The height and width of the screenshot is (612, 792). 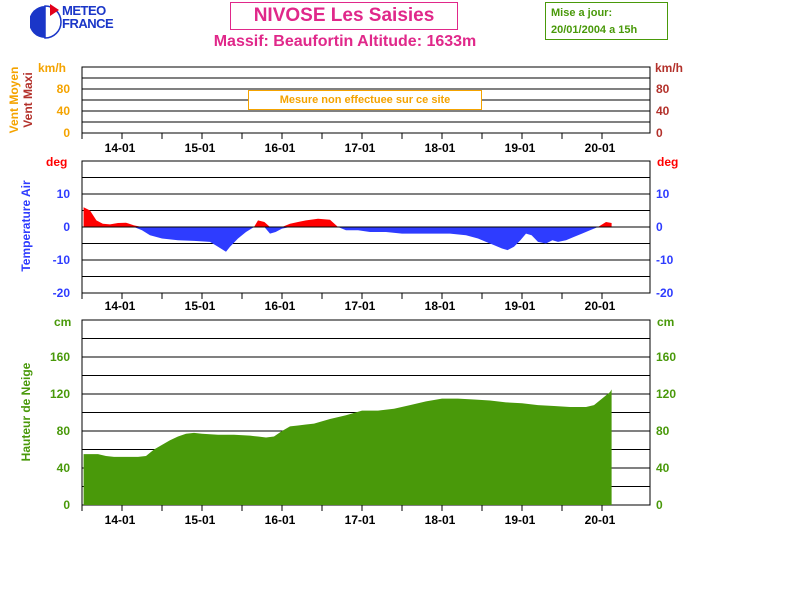 I want to click on snow-y-tick-label-right: 160, so click(x=666, y=357).